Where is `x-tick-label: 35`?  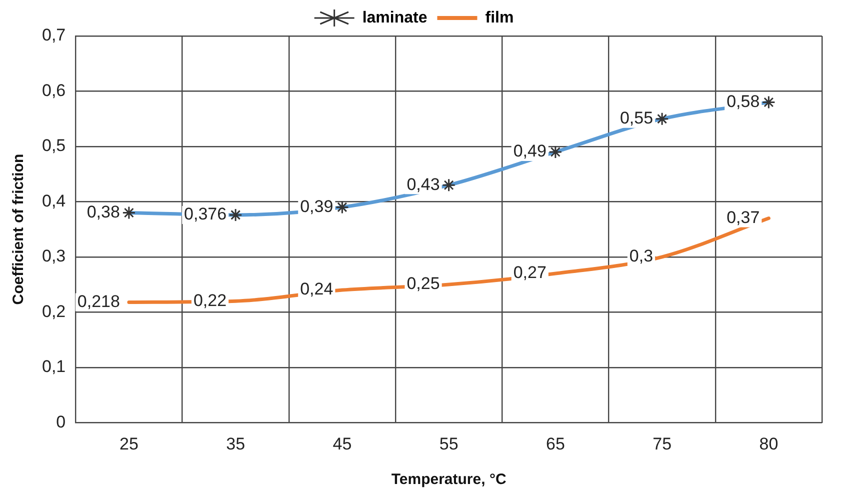 x-tick-label: 35 is located at coordinates (236, 444).